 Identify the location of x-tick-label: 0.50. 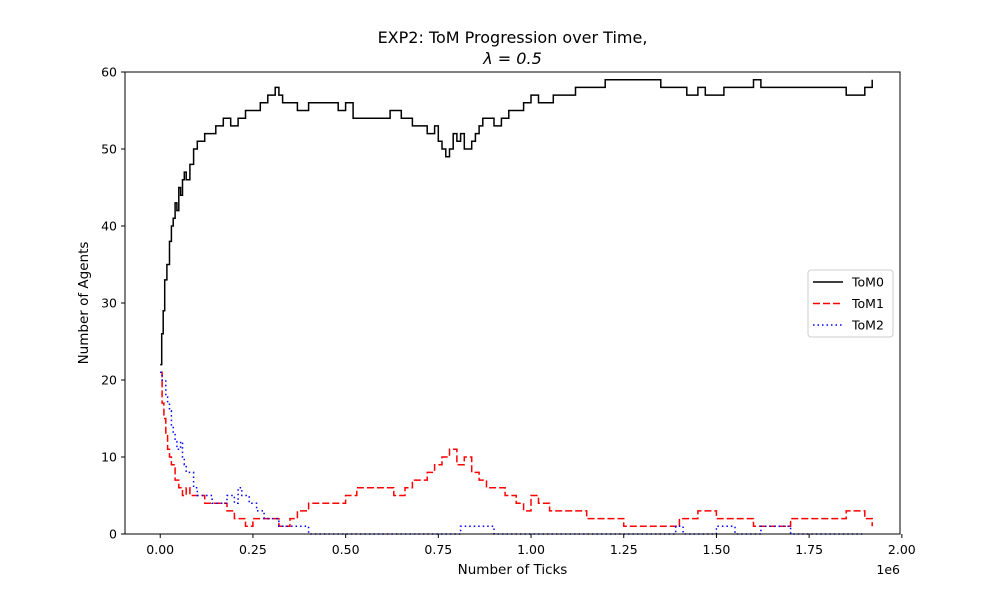
(346, 549).